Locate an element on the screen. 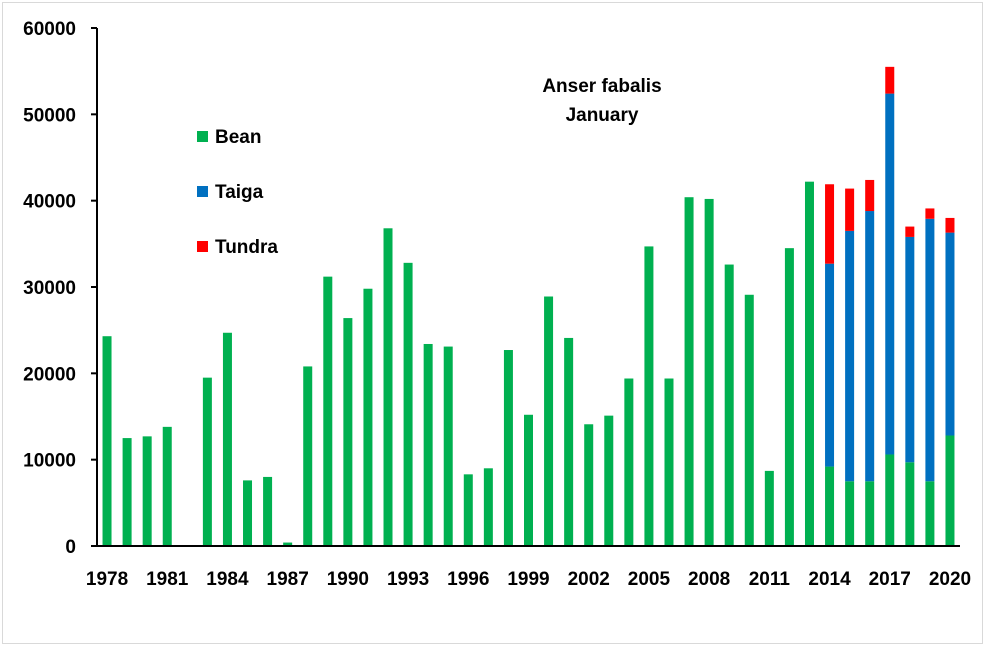 This screenshot has height=648, width=987. bar-bean-1989 is located at coordinates (328, 411).